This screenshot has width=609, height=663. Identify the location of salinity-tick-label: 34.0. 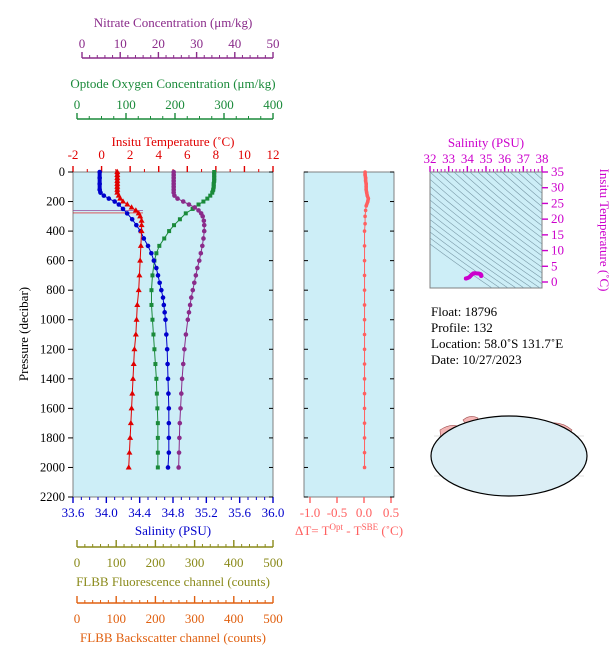
(106, 512).